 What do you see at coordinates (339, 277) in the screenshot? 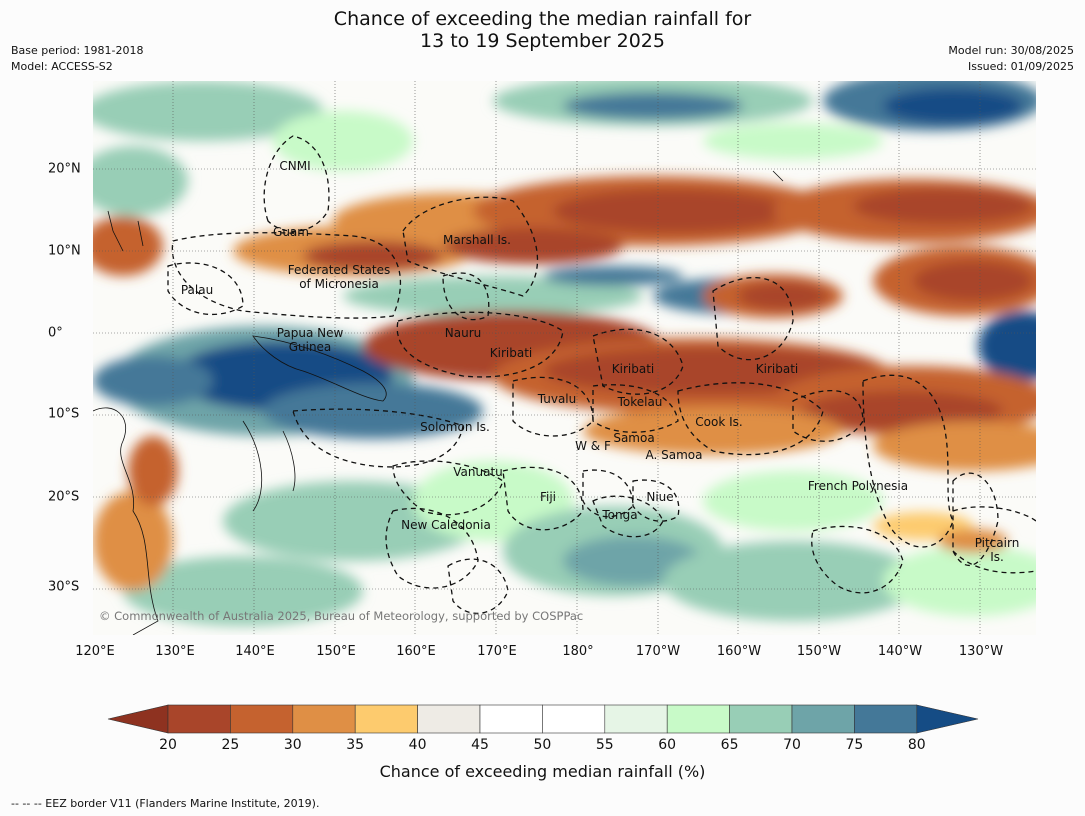
I see `region-label: Federated States of Micronesia` at bounding box center [339, 277].